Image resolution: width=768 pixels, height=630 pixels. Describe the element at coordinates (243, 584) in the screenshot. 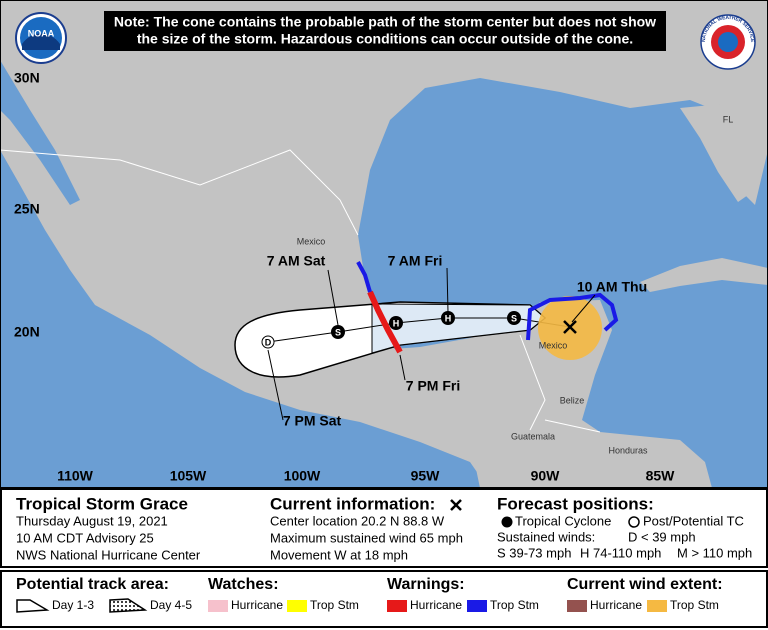

I see `legend-title: Watches:` at that location.